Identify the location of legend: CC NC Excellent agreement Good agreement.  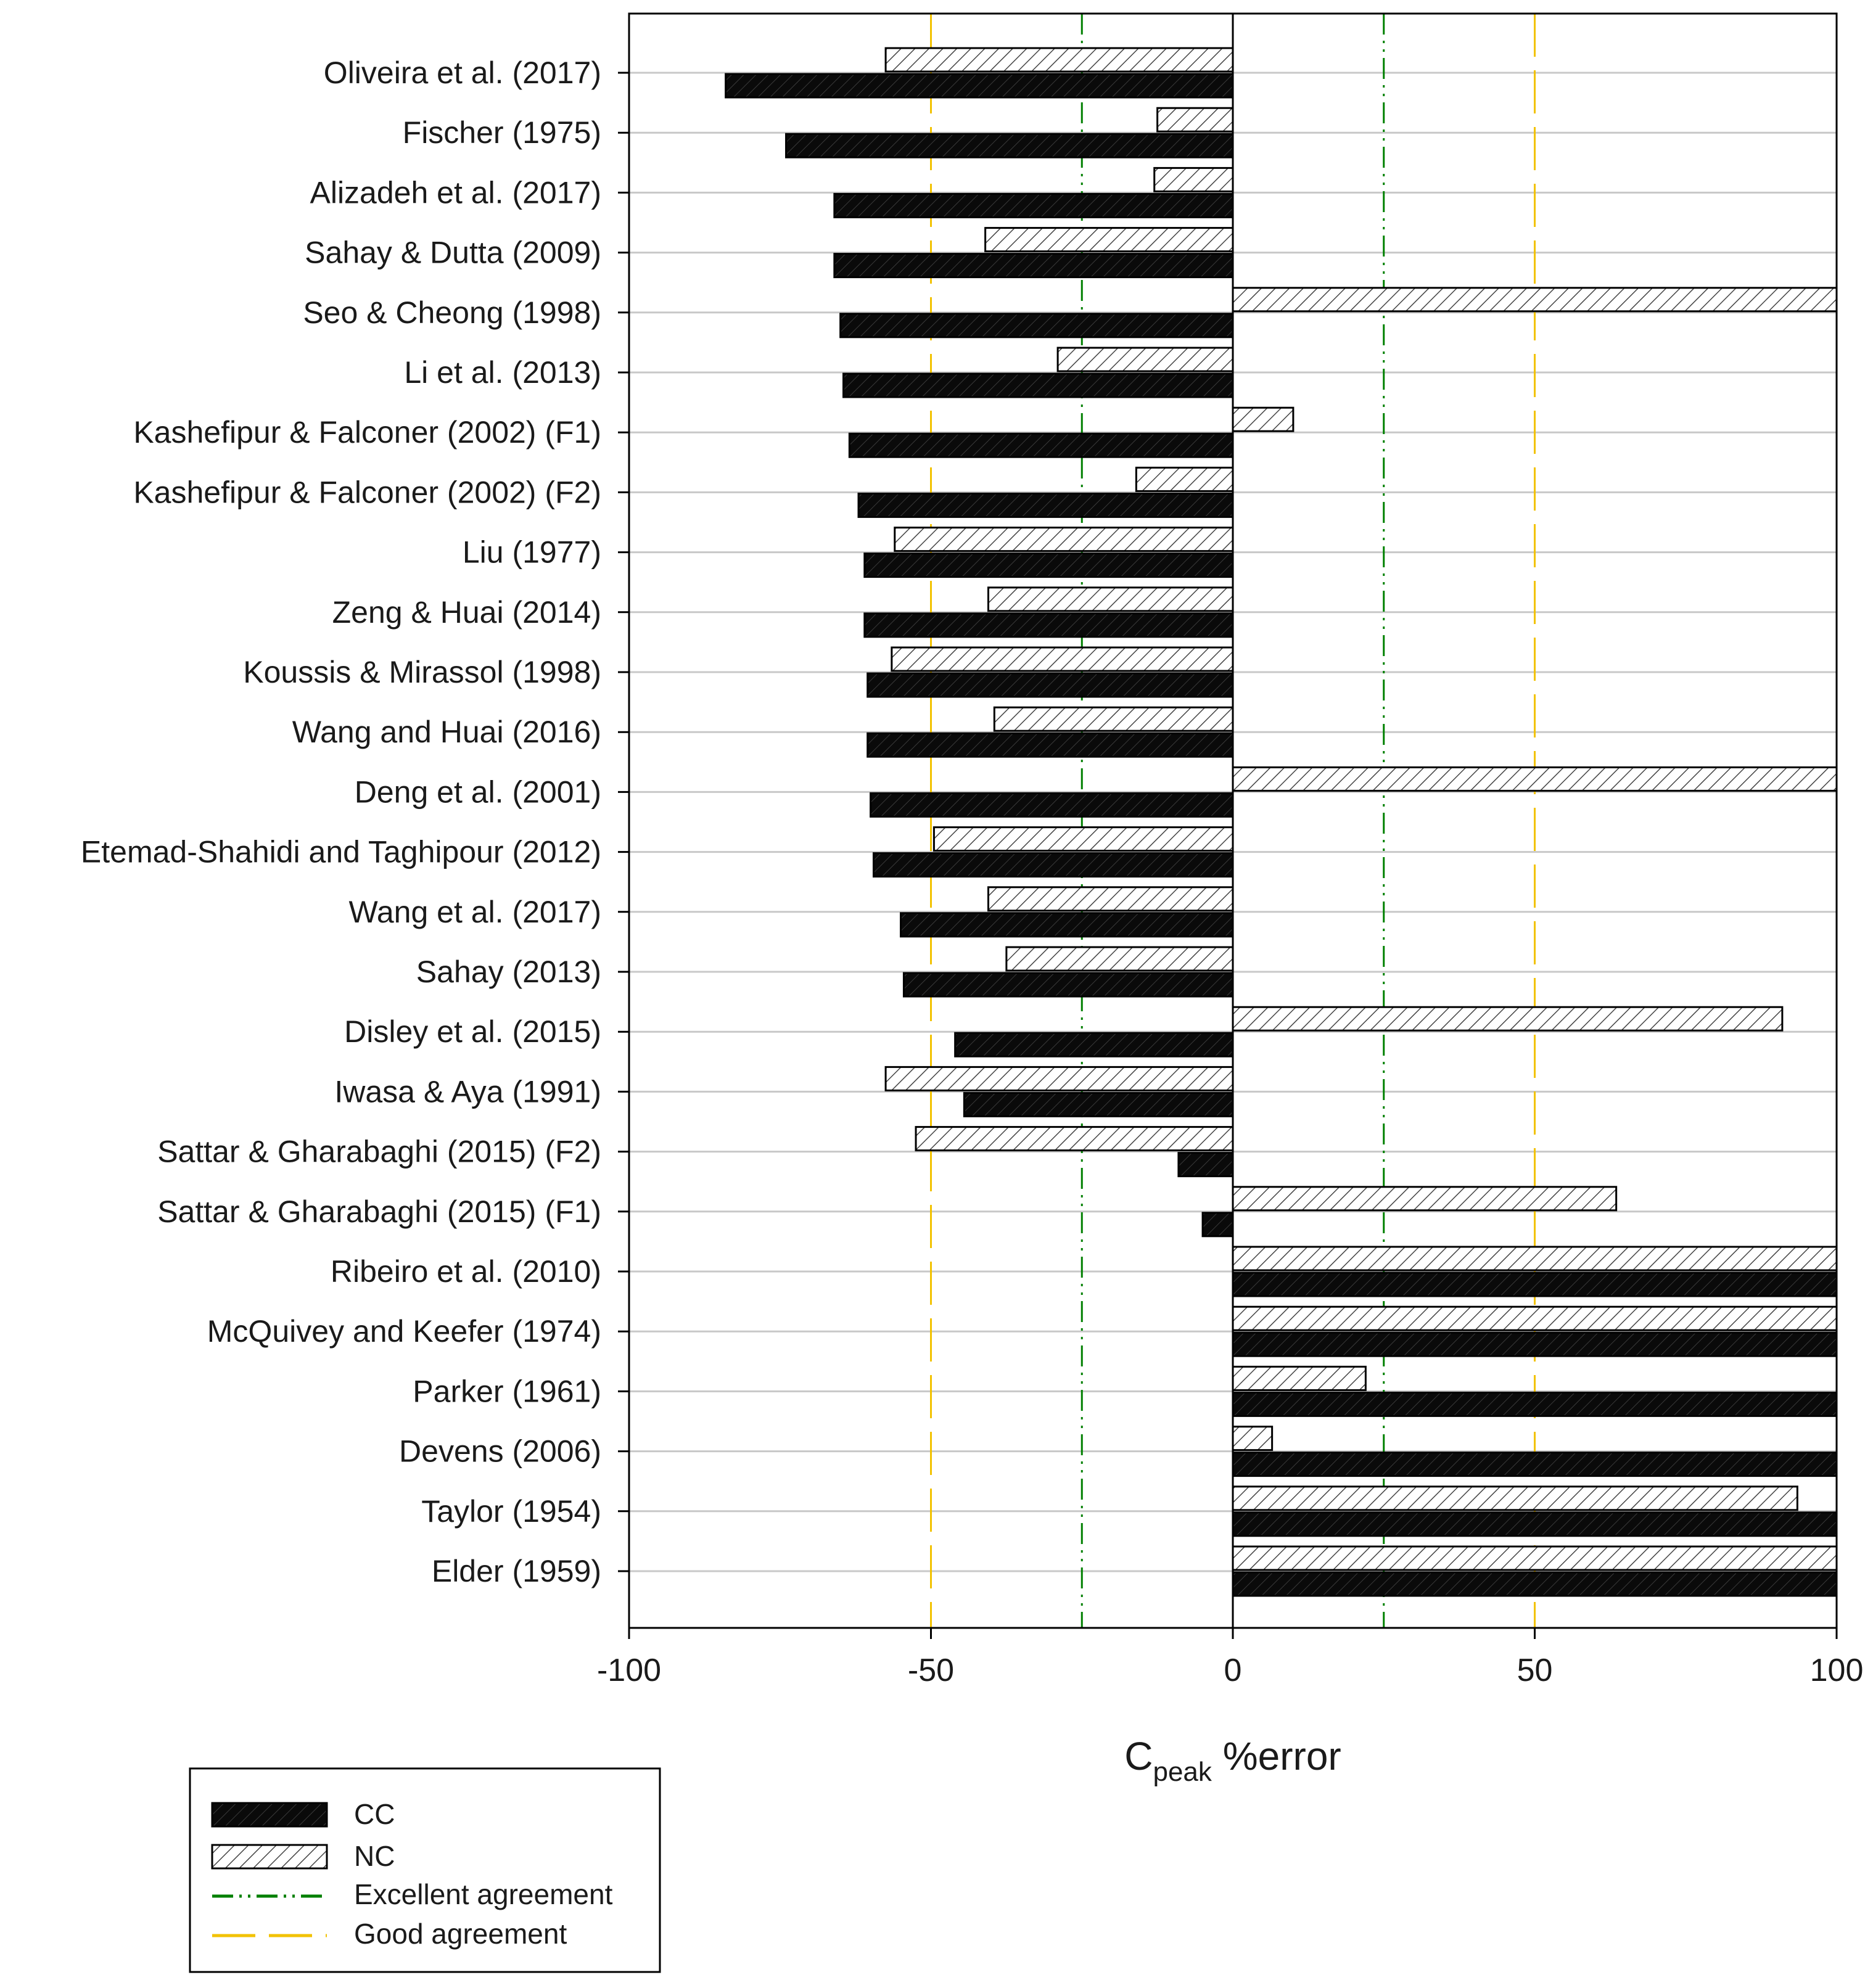
(425, 1870).